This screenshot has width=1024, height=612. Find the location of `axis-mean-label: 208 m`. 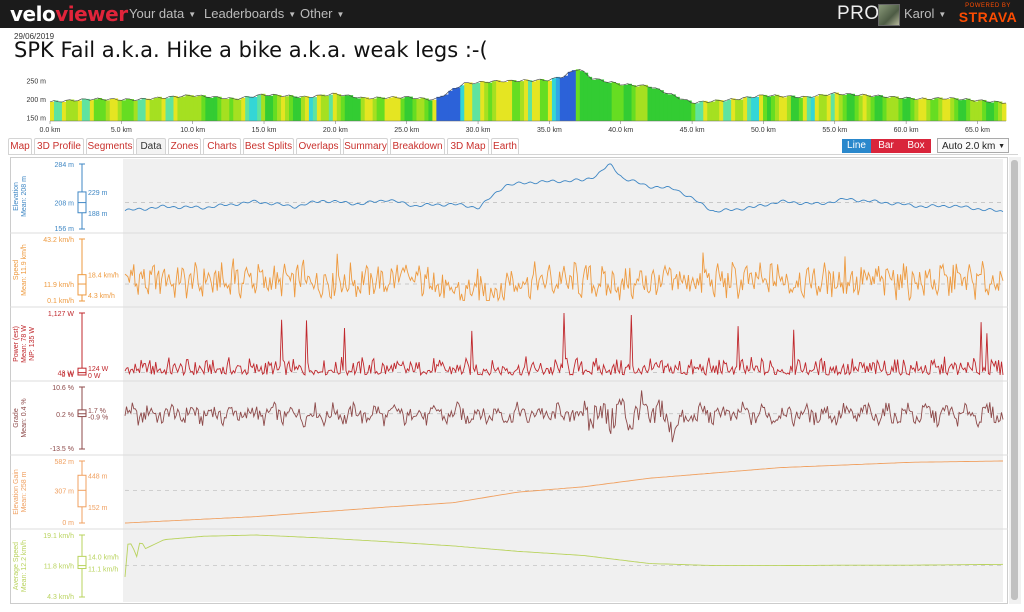

axis-mean-label: 208 m is located at coordinates (65, 204).